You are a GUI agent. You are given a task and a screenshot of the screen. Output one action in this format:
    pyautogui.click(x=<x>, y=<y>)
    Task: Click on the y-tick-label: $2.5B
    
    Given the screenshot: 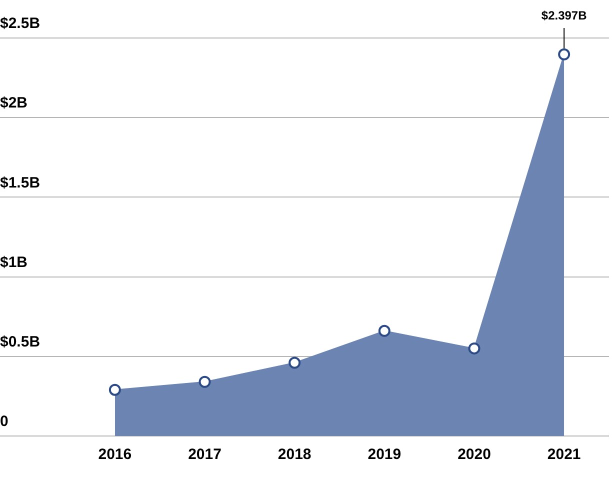 What is the action you would take?
    pyautogui.click(x=20, y=23)
    